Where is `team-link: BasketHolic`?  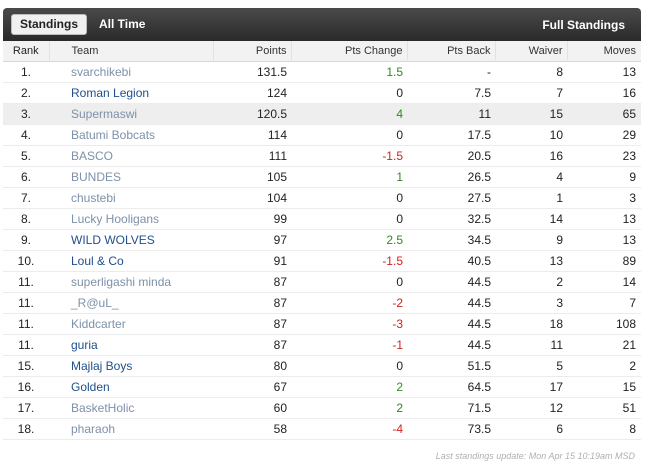
team-link: BasketHolic is located at coordinates (103, 407).